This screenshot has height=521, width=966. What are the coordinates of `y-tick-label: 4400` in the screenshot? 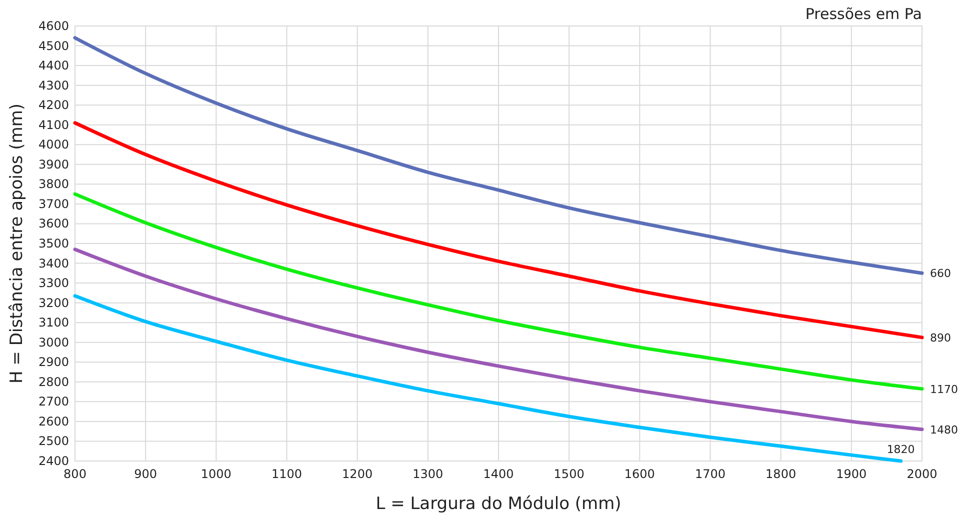 It's located at (53, 65).